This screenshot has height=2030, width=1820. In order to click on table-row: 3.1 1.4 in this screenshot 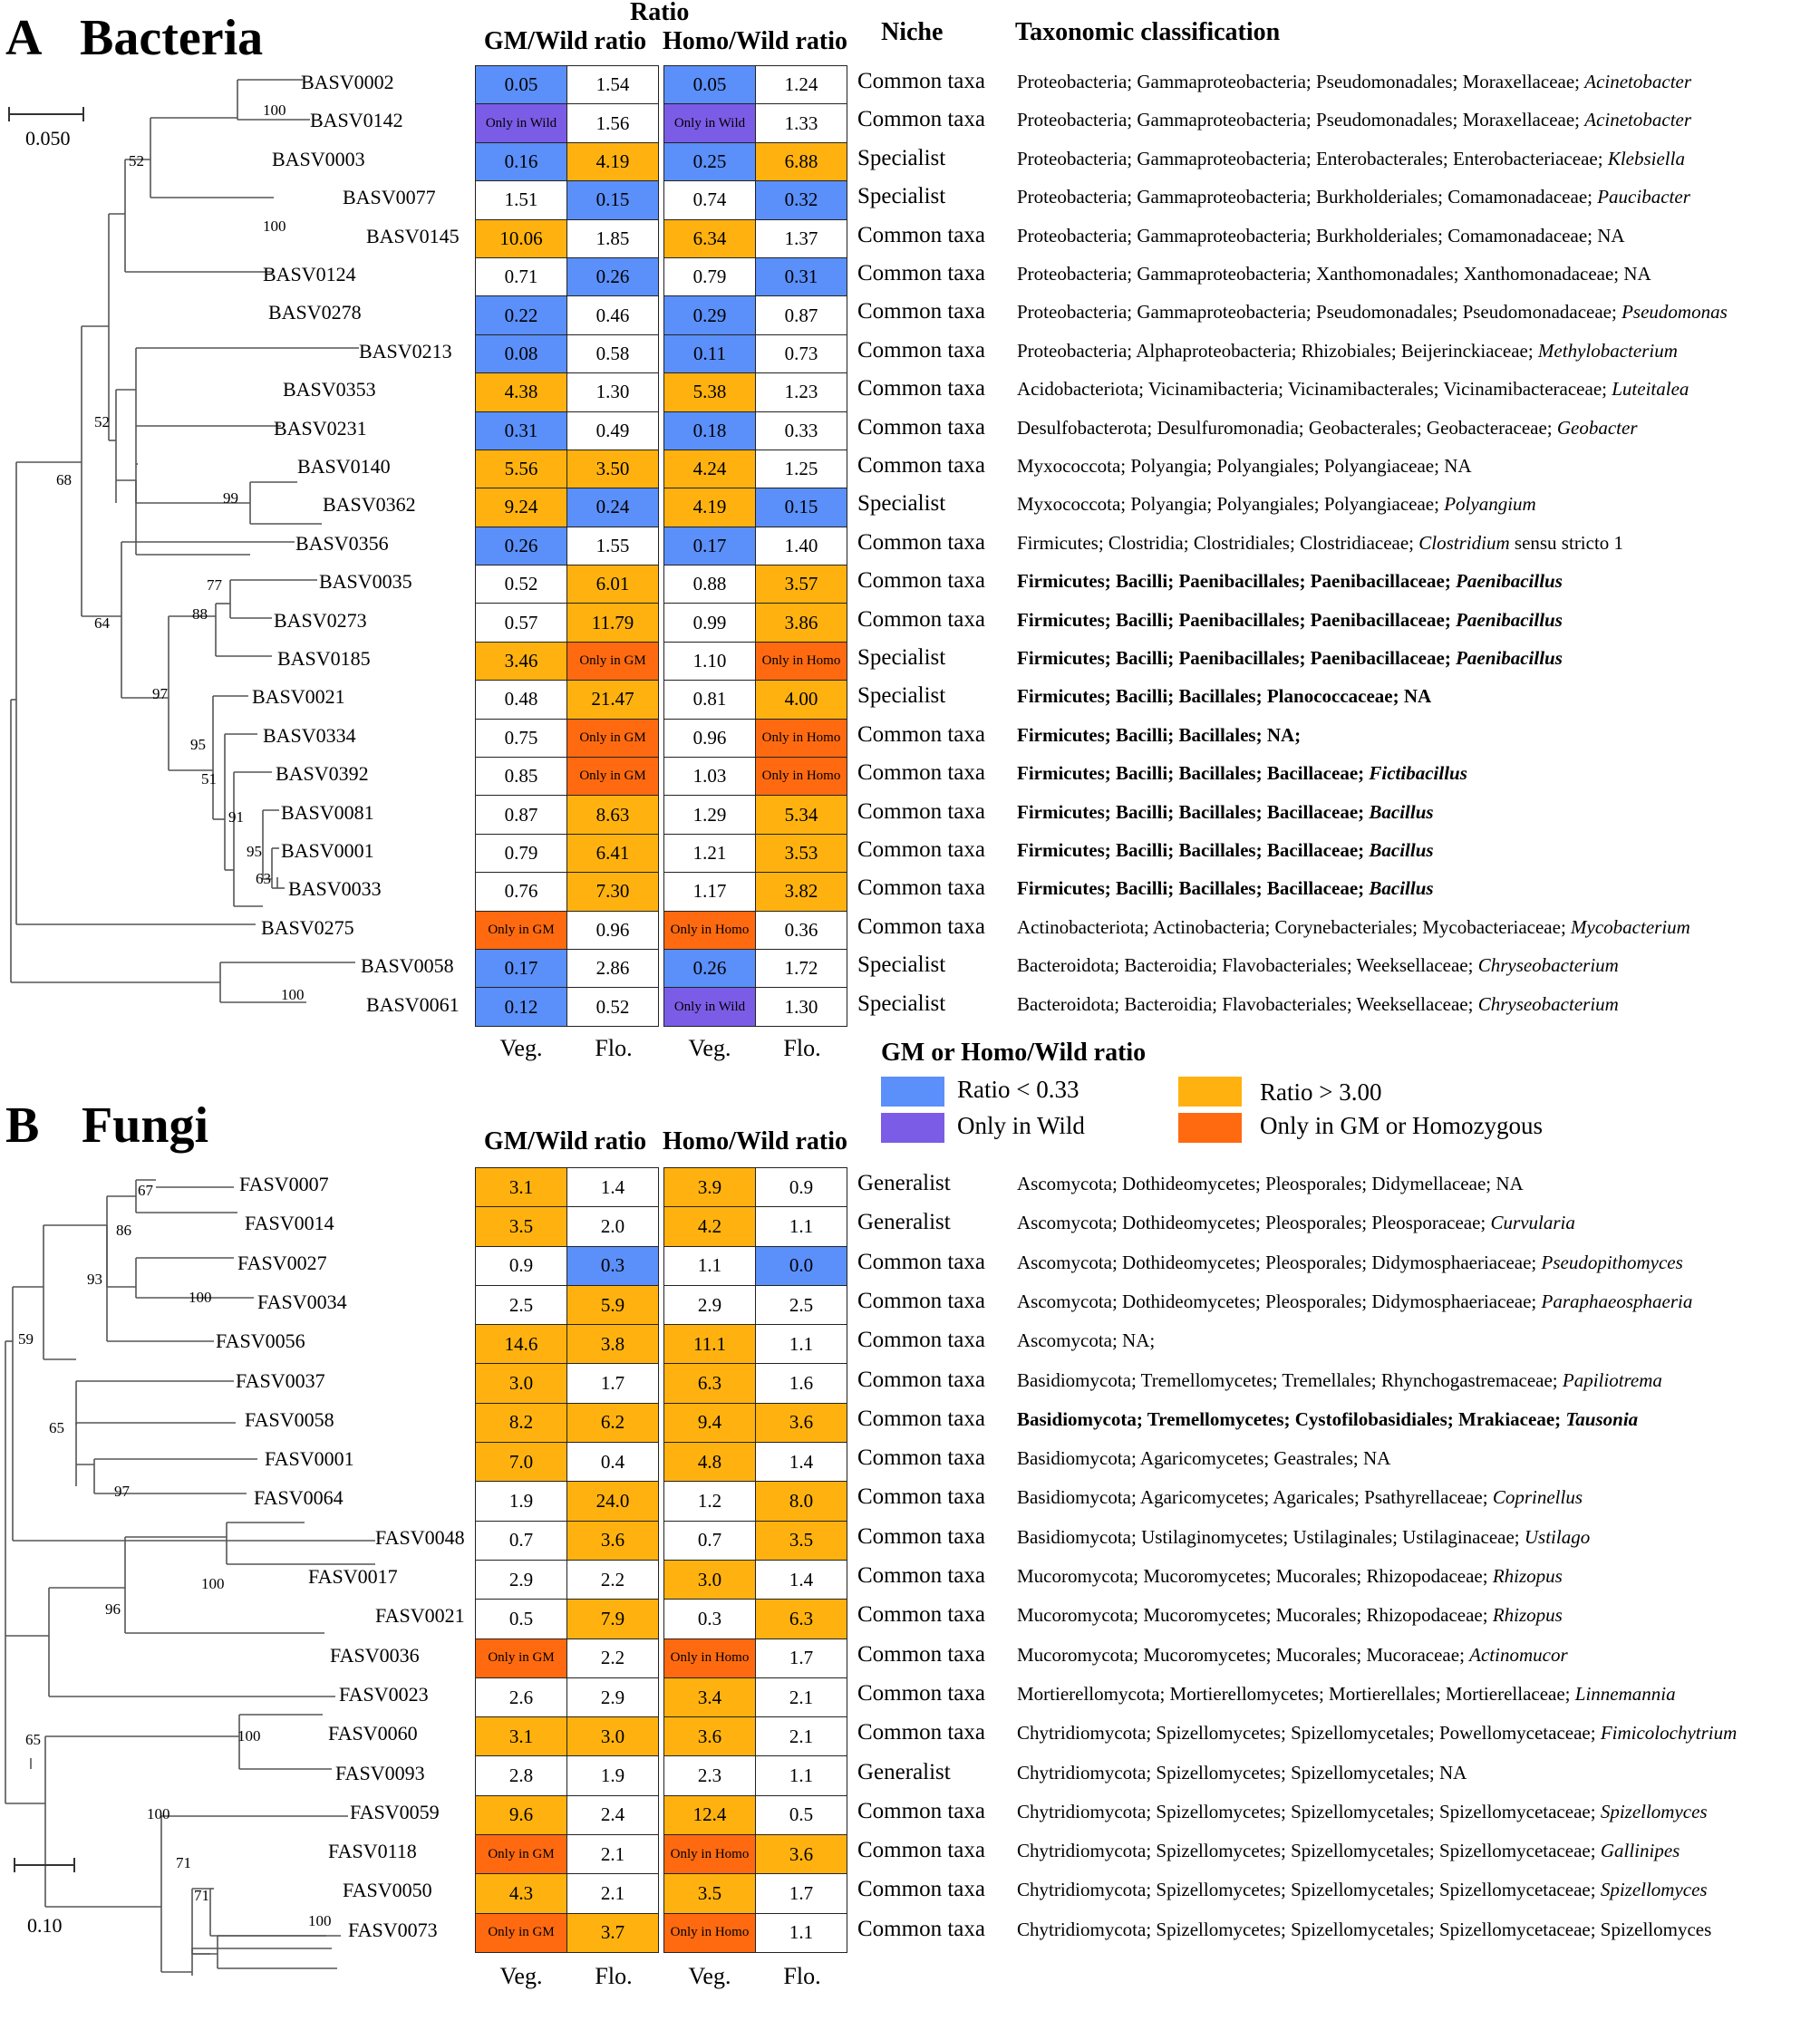, I will do `click(567, 1187)`.